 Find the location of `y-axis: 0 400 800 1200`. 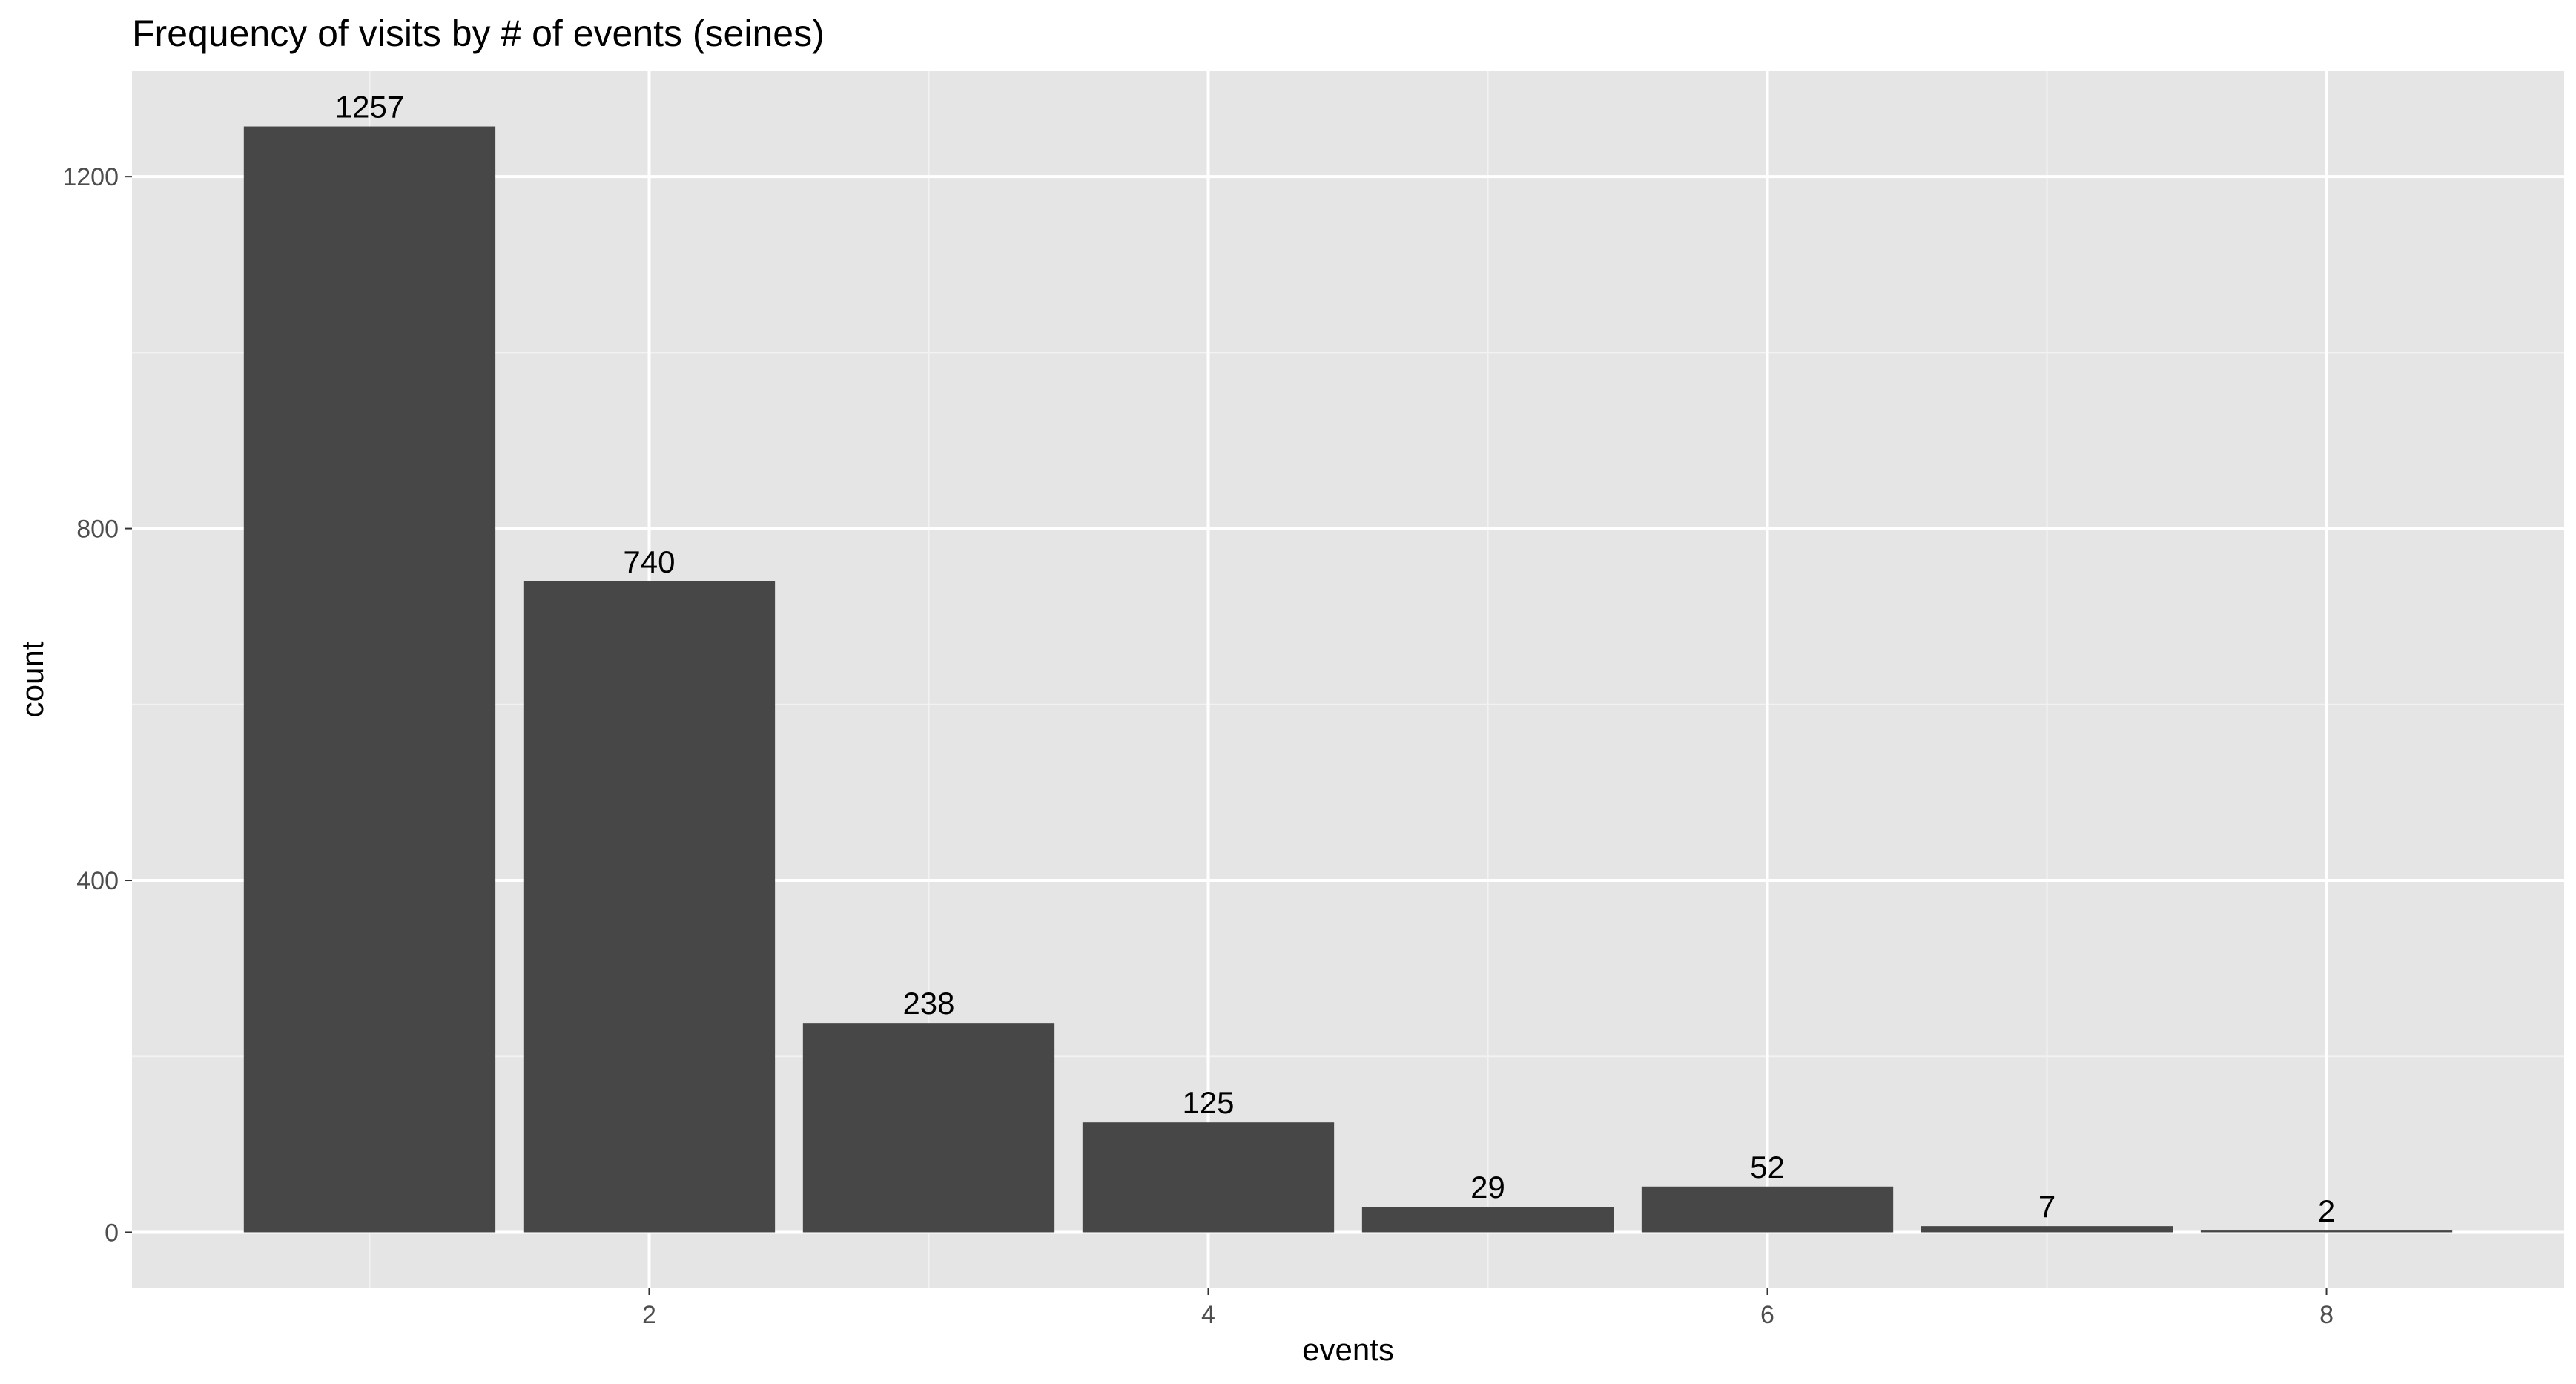

y-axis: 0 400 800 1200 is located at coordinates (97, 705).